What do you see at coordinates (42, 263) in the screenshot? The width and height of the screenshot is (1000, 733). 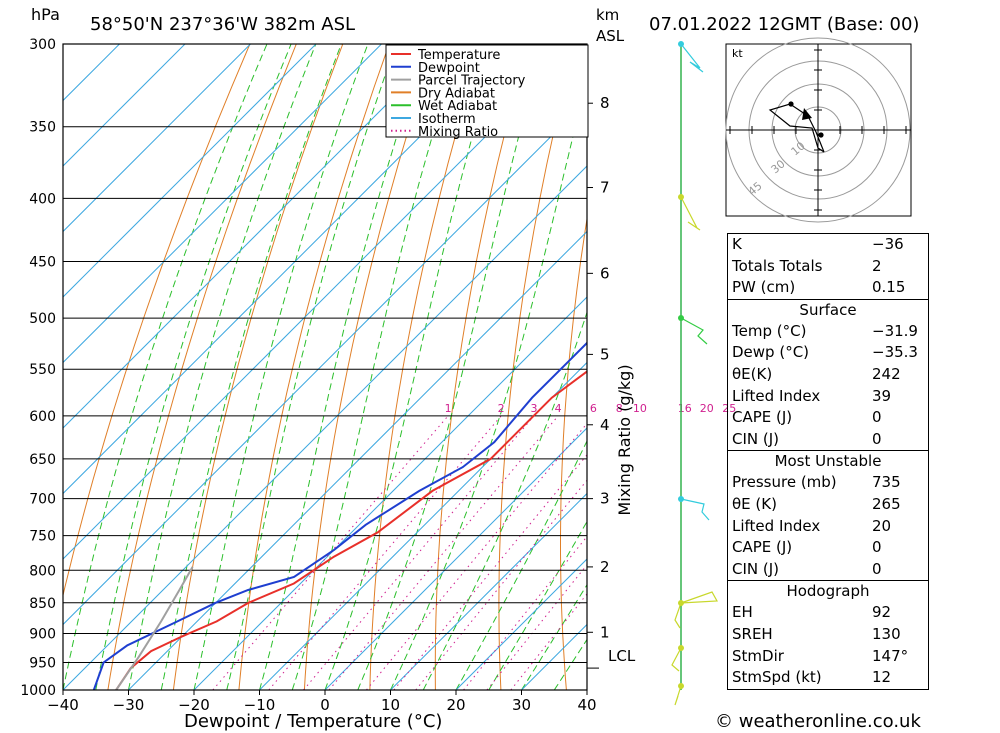 I see `pressure-tick-label: 450` at bounding box center [42, 263].